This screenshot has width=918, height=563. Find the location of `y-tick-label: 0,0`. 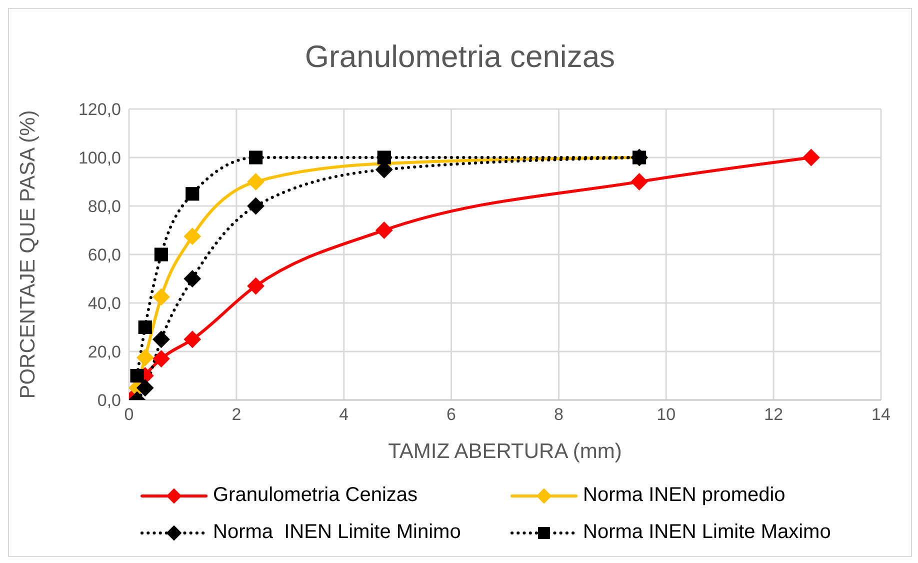

y-tick-label: 0,0 is located at coordinates (109, 400).